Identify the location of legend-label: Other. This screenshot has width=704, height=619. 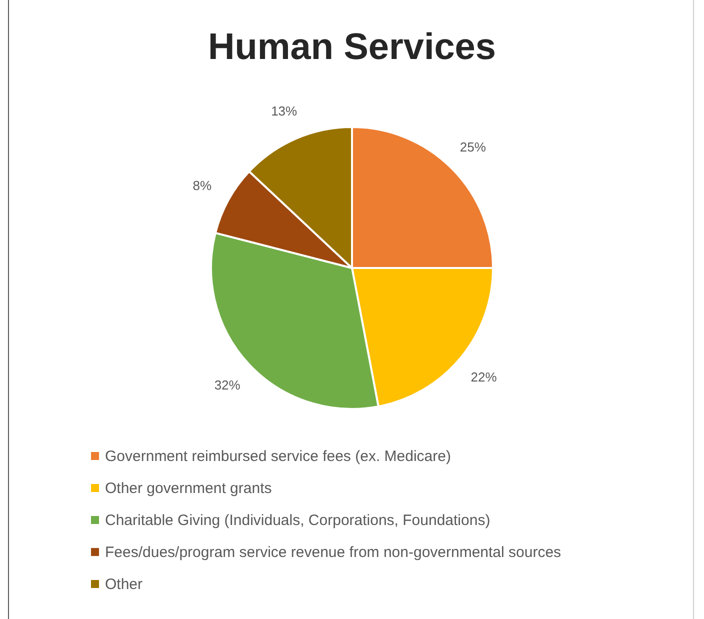
(124, 584).